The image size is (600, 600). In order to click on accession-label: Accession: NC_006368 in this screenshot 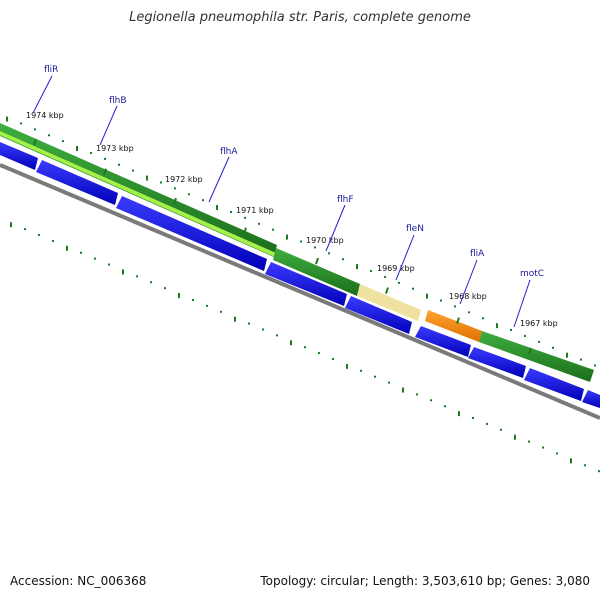, I will do `click(78, 581)`.